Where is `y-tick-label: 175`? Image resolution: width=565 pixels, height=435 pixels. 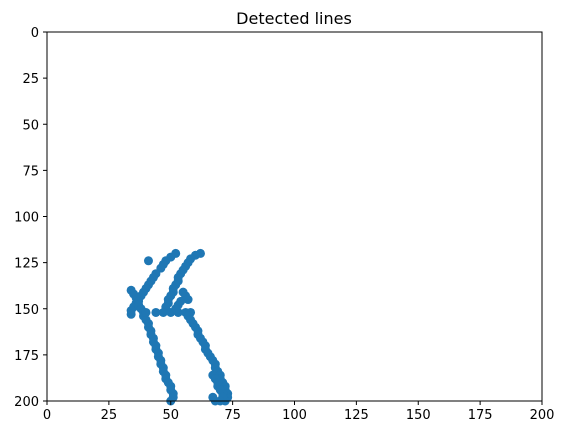 y-tick-label: 175 is located at coordinates (26, 356).